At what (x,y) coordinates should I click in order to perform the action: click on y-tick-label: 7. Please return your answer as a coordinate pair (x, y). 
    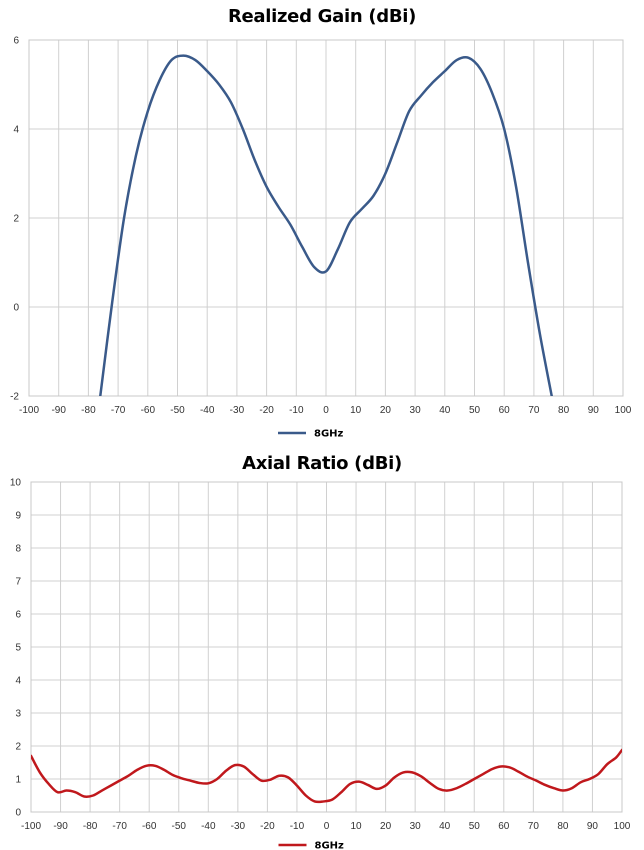
    Looking at the image, I should click on (18, 582).